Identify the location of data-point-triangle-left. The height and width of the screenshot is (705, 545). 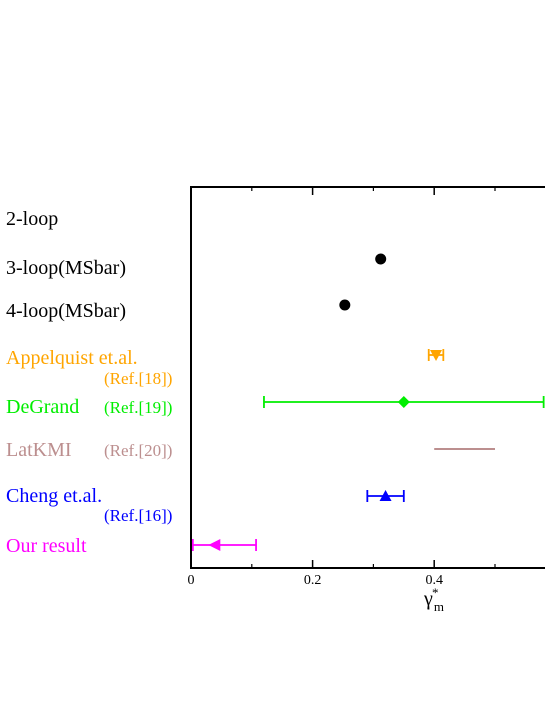
(214, 545).